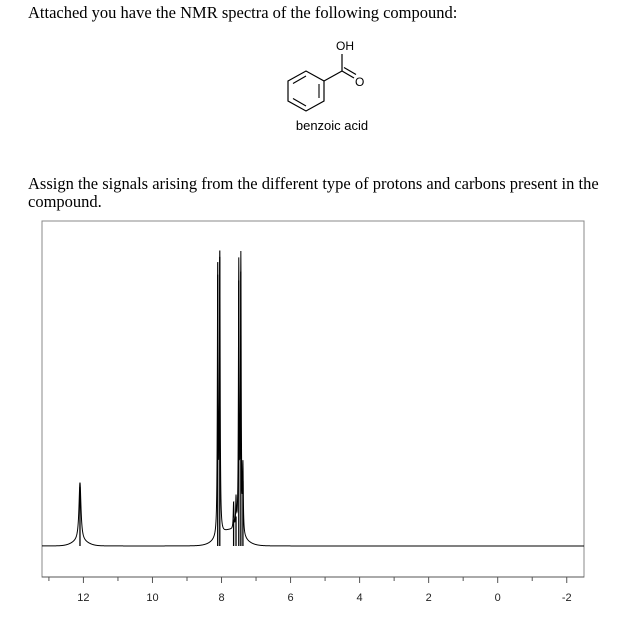  I want to click on x-axis-tick-labels: 12 10 8 6 4 2 0 -2, so click(324, 598).